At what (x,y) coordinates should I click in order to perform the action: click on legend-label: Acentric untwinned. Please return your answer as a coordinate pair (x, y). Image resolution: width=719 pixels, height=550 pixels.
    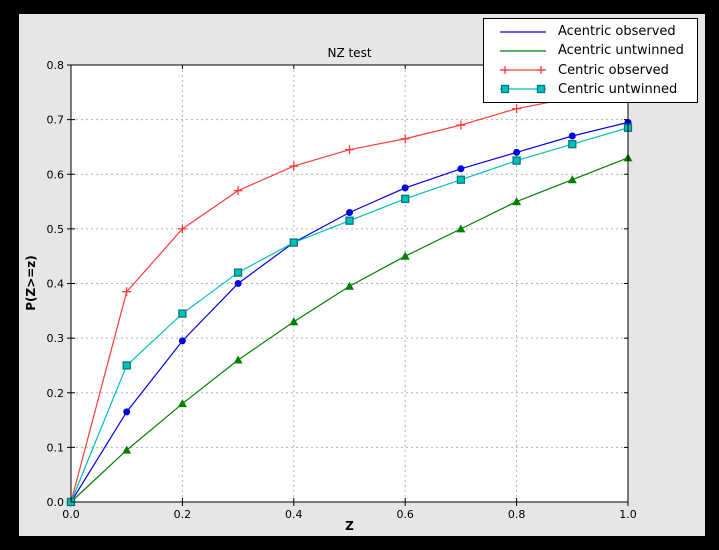
    Looking at the image, I should click on (621, 51).